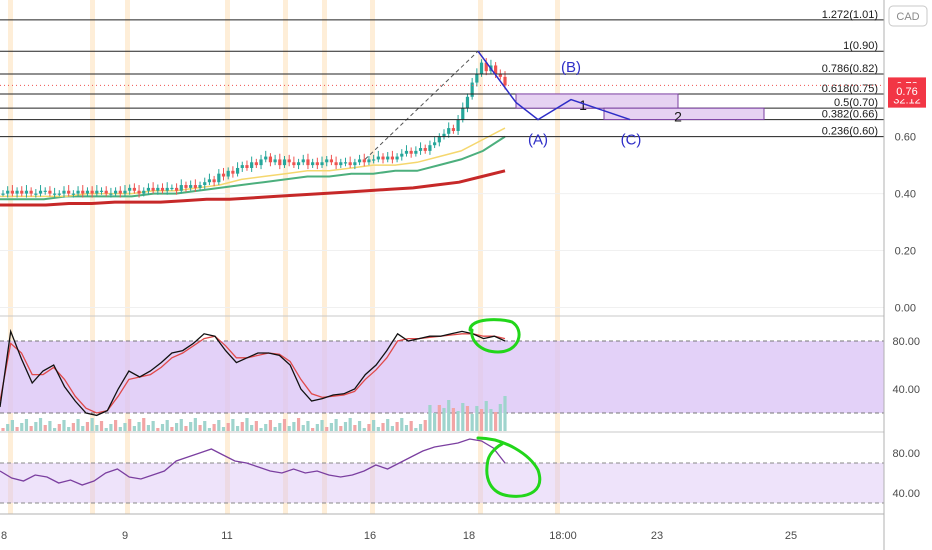 The image size is (932, 550). What do you see at coordinates (253, 168) in the screenshot?
I see `ma-mid-line` at bounding box center [253, 168].